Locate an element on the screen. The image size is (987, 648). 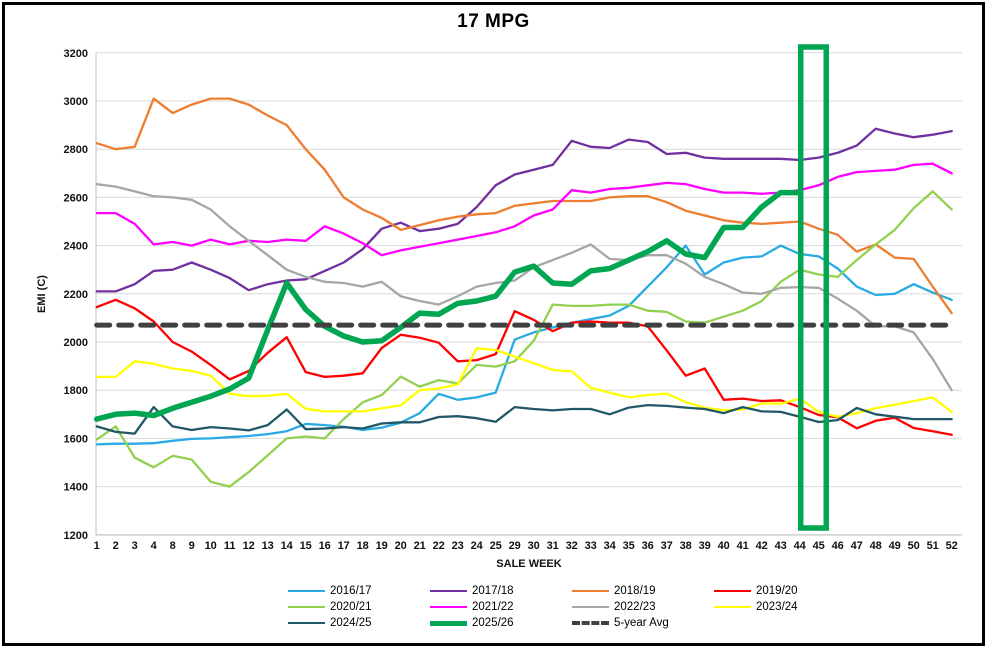
x-tick-label: 45 is located at coordinates (819, 546).